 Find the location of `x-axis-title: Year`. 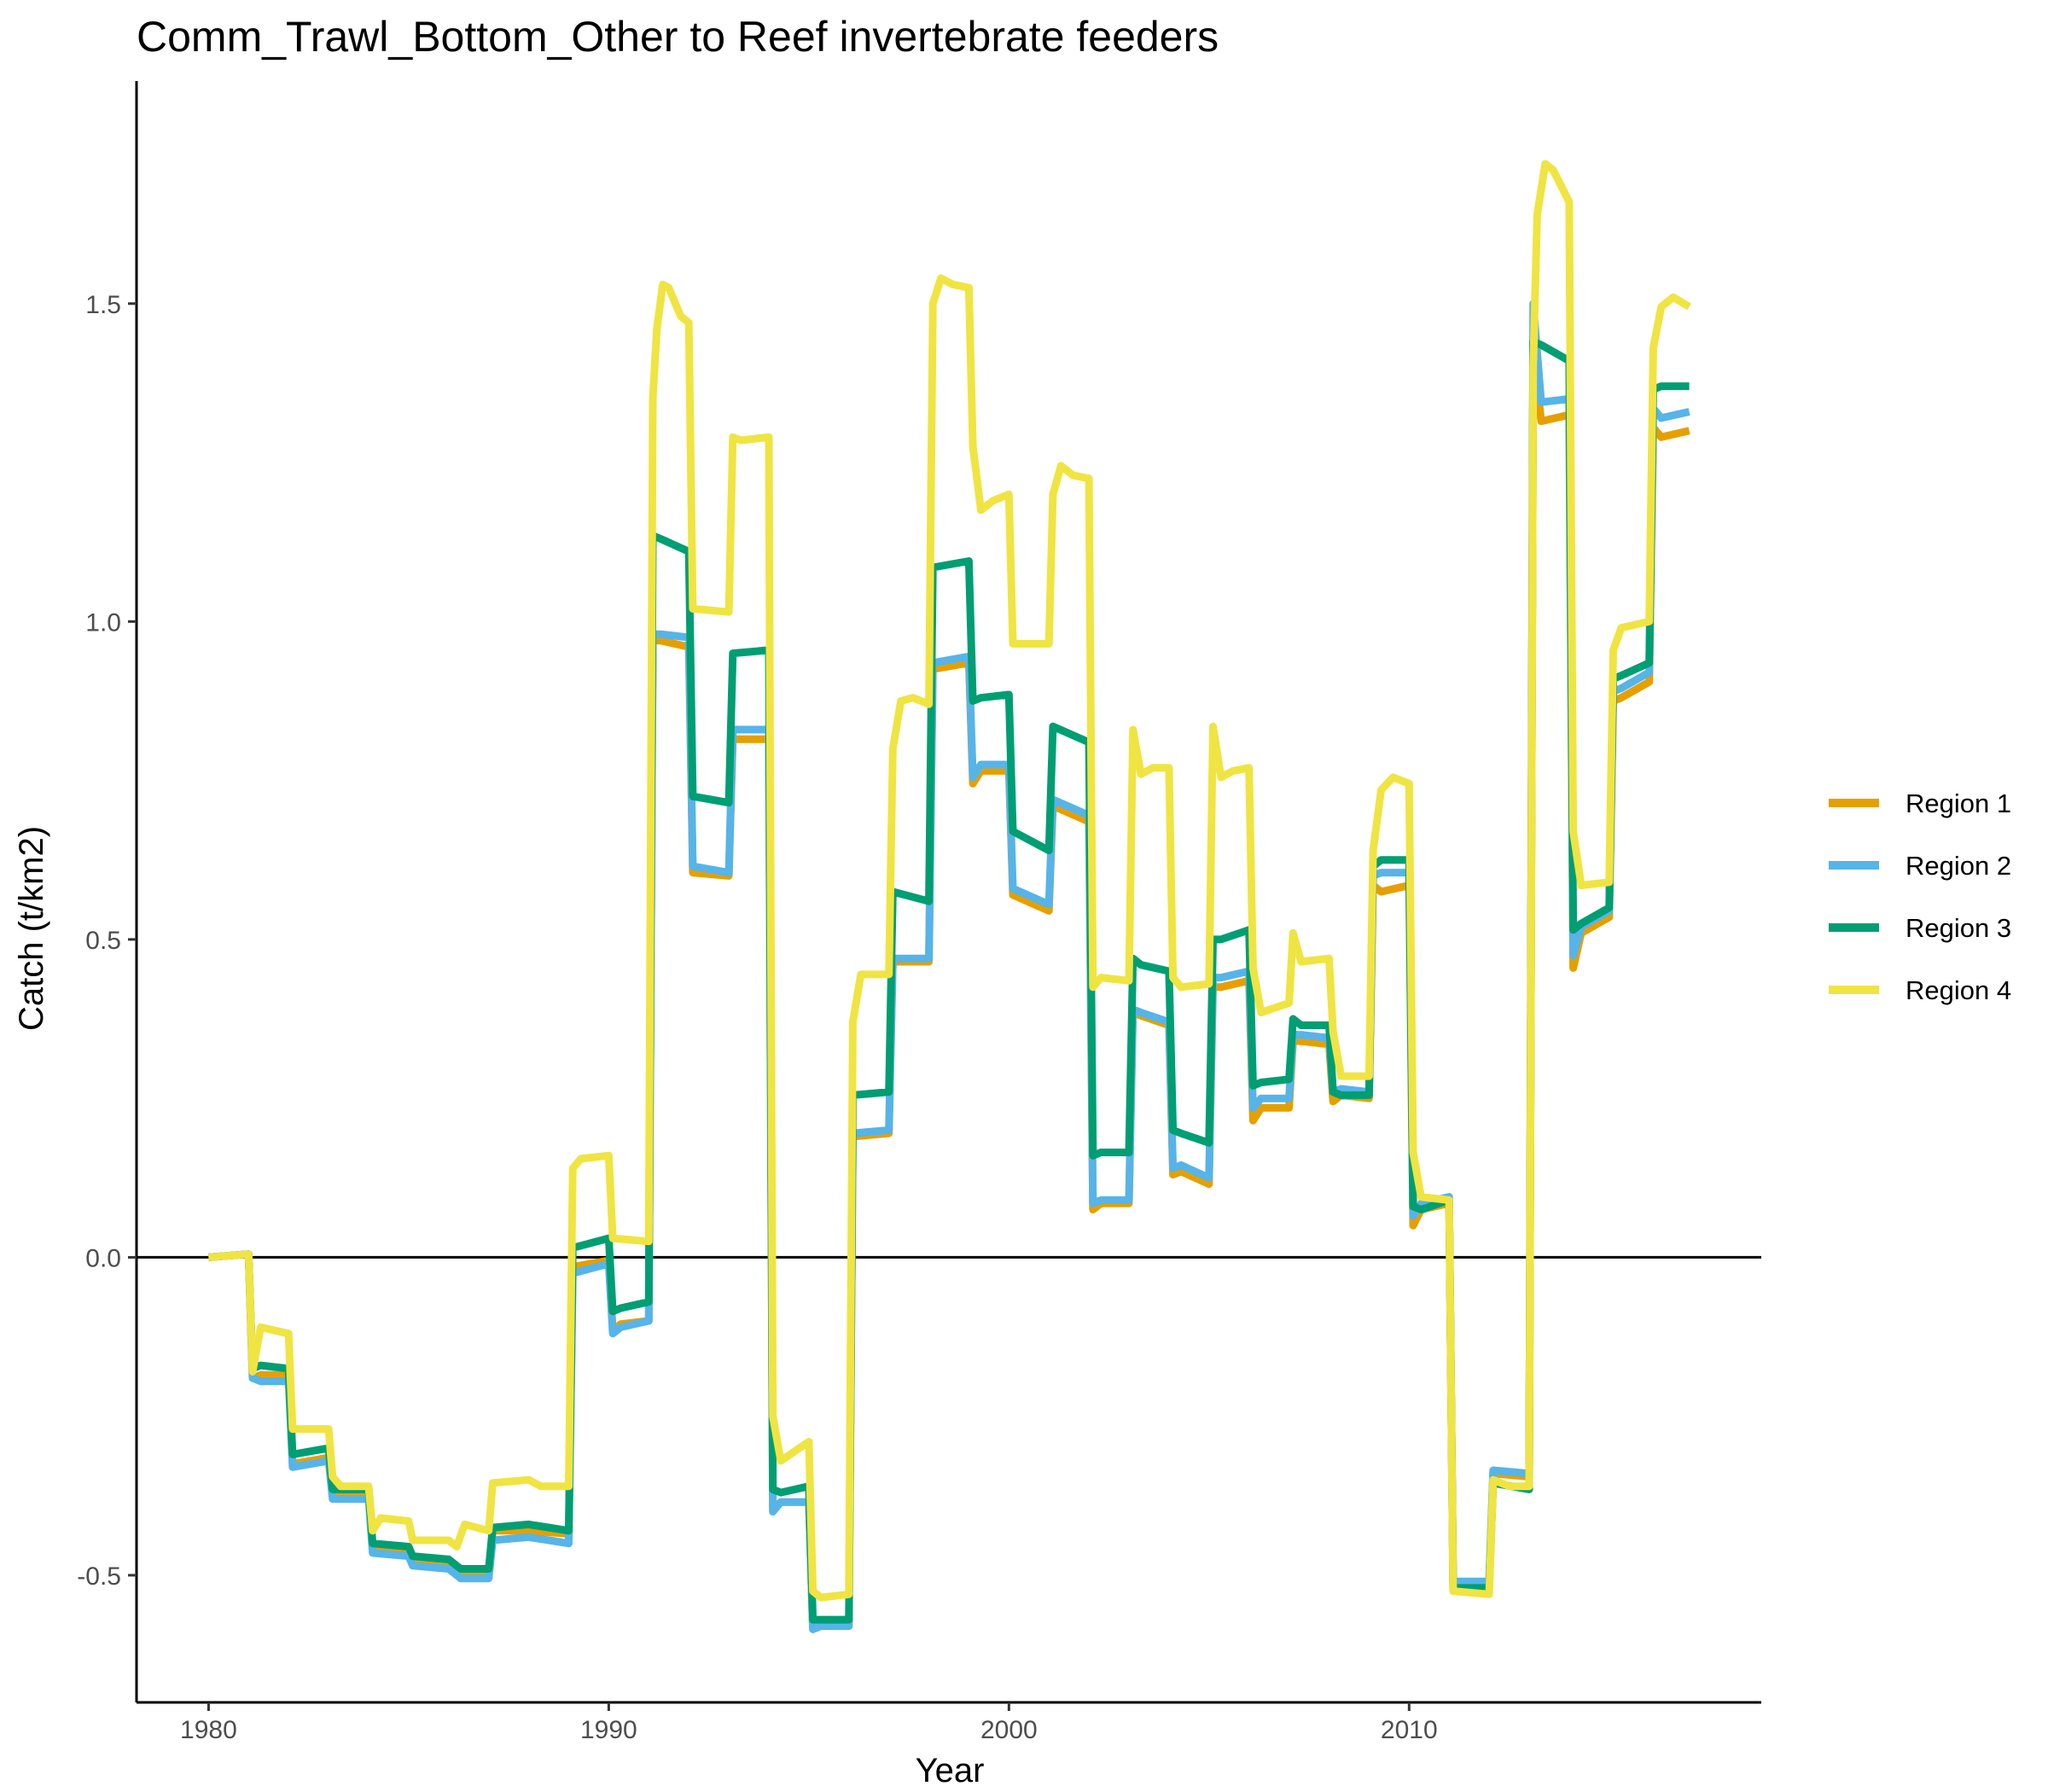

x-axis-title: Year is located at coordinates (951, 1770).